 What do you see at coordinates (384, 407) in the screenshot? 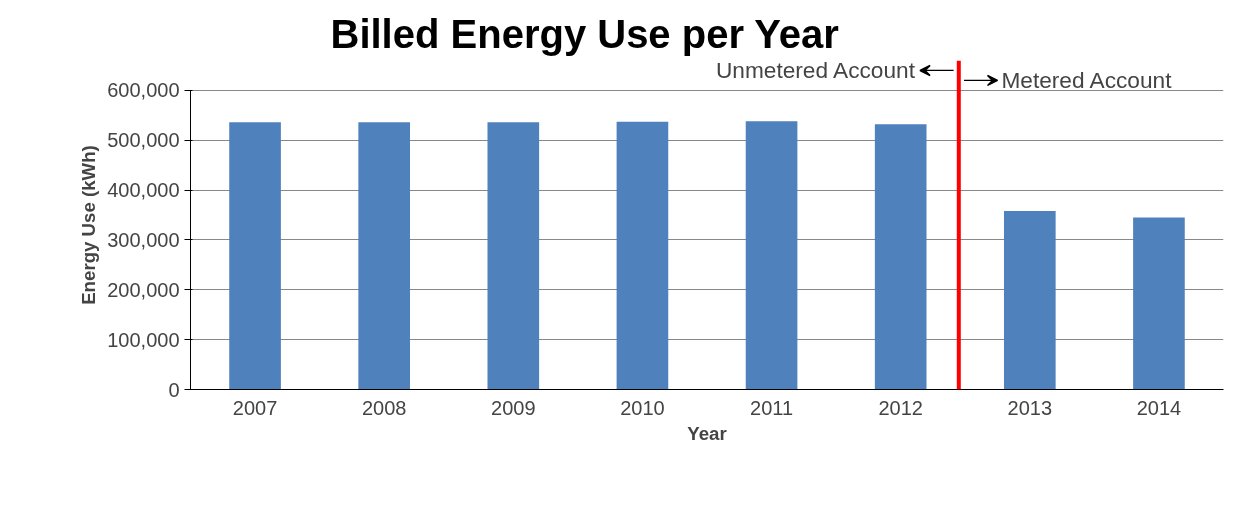
I see `x-tick-label: 2008` at bounding box center [384, 407].